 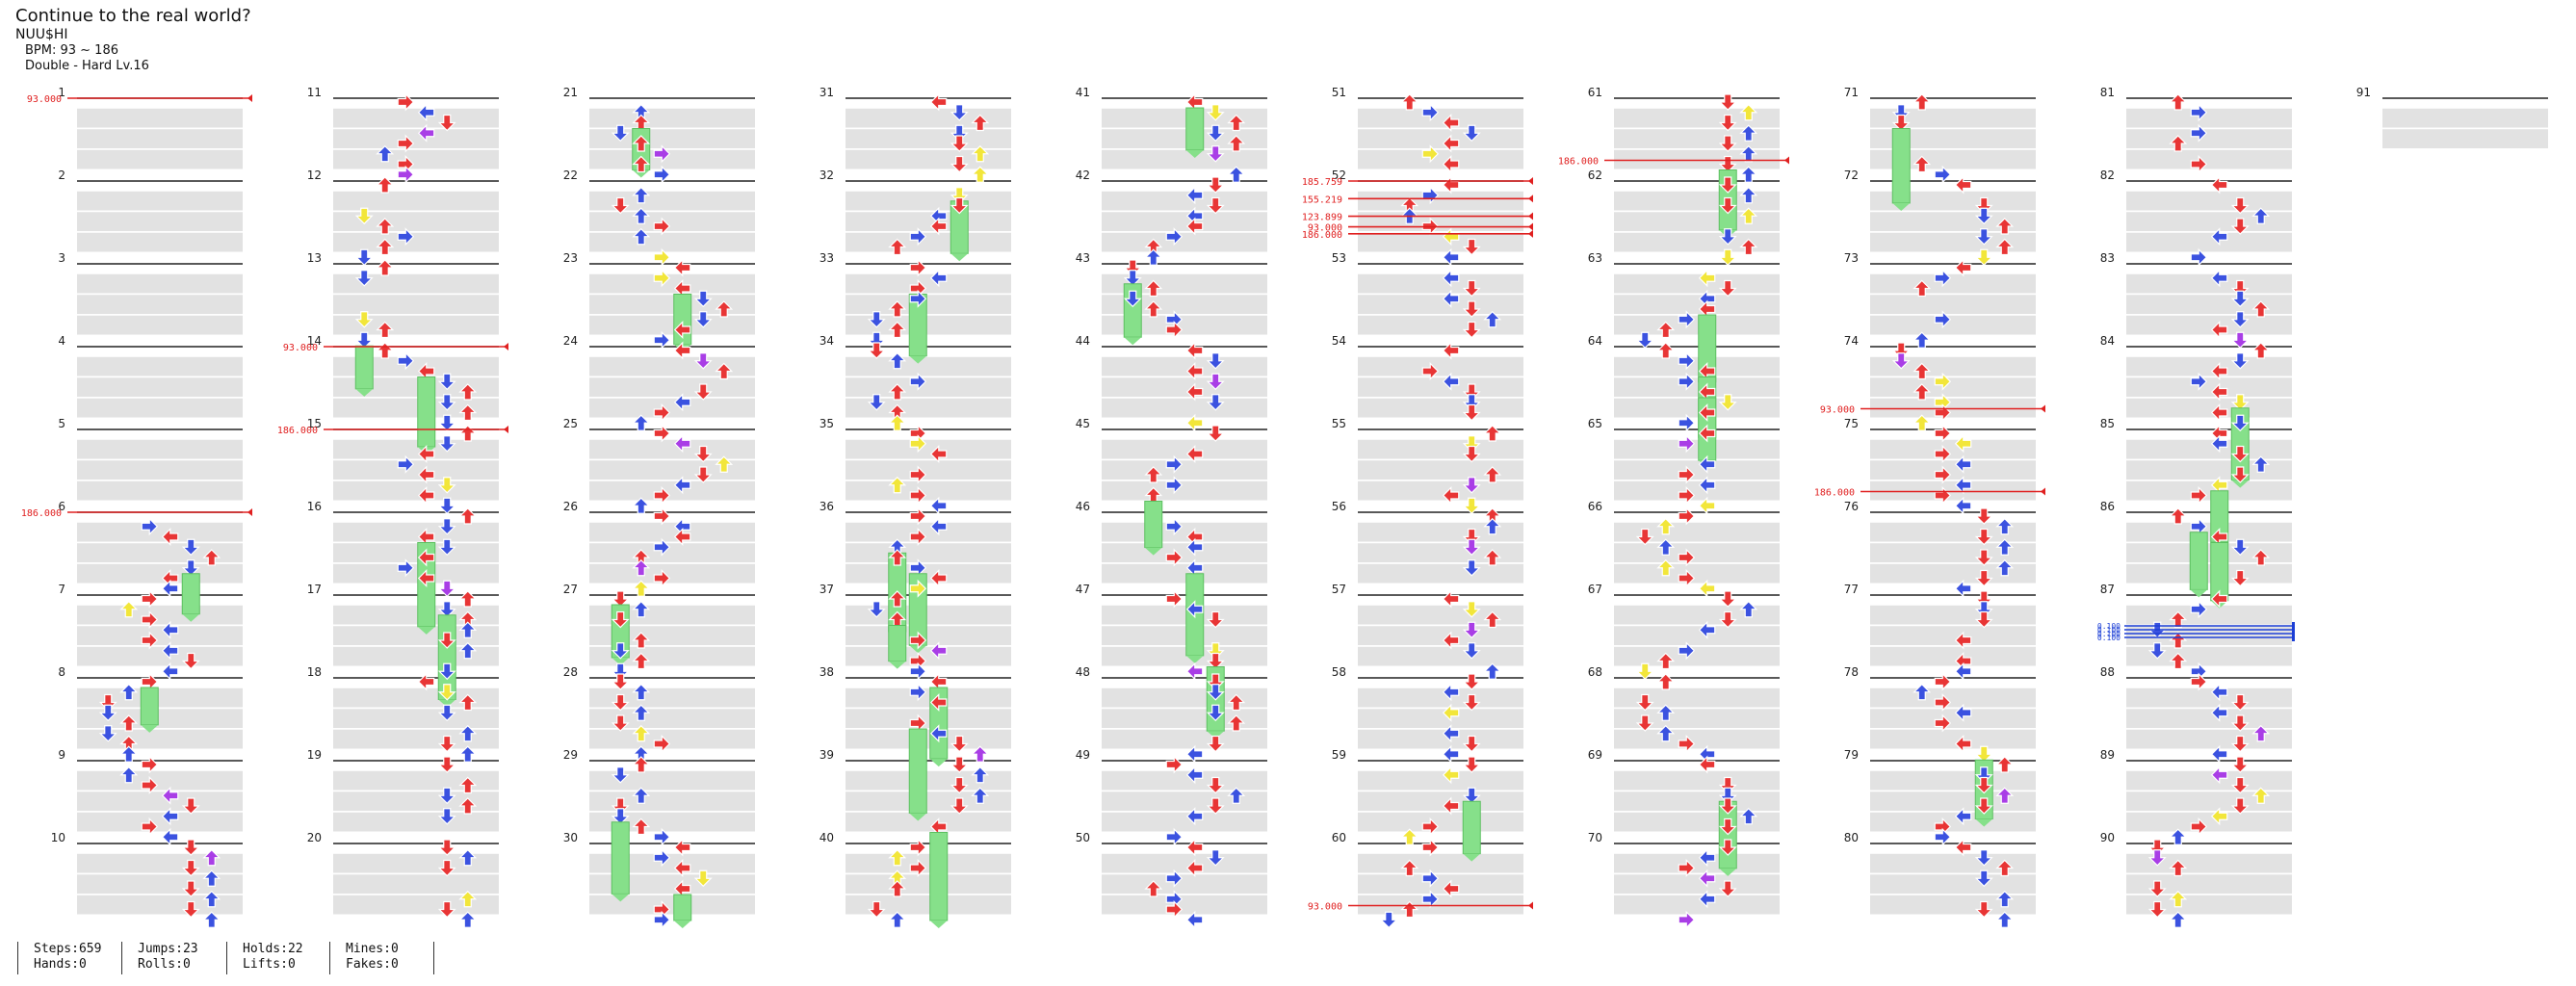 I want to click on measure-number: 71, so click(x=1851, y=92).